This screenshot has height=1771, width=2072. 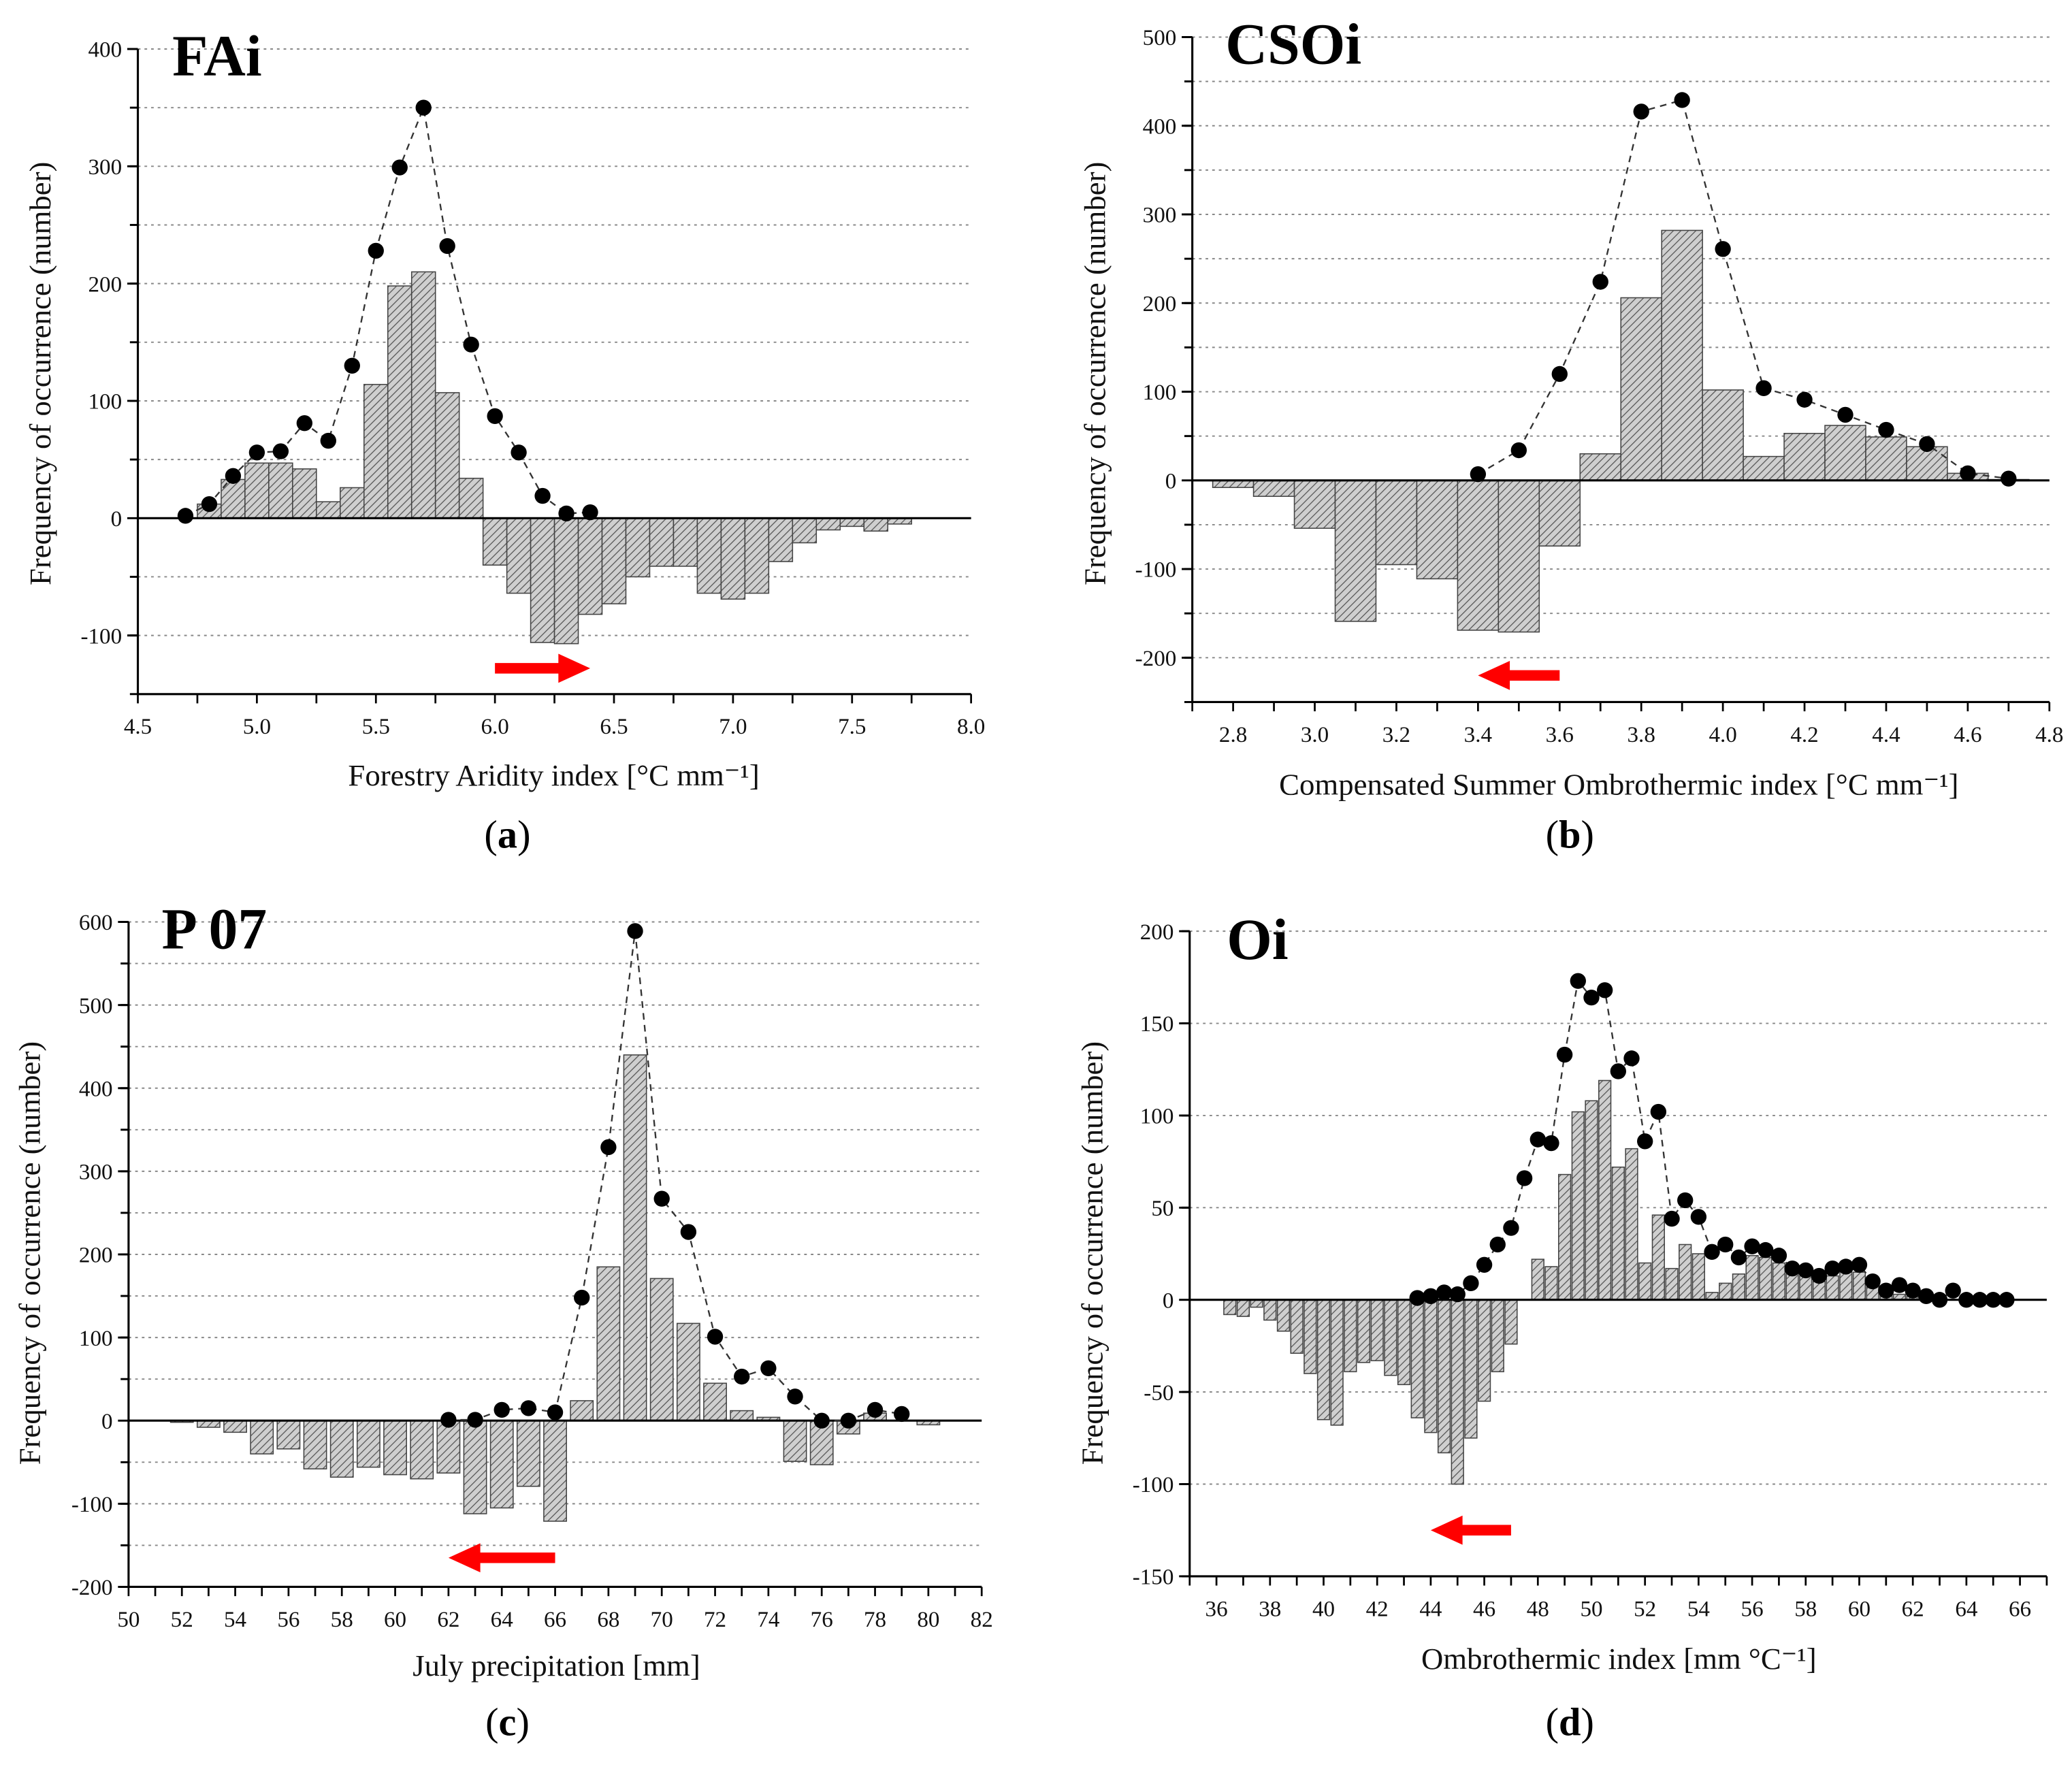 I want to click on y-axis-label: Frequency of occurrence (number), so click(x=1095, y=373).